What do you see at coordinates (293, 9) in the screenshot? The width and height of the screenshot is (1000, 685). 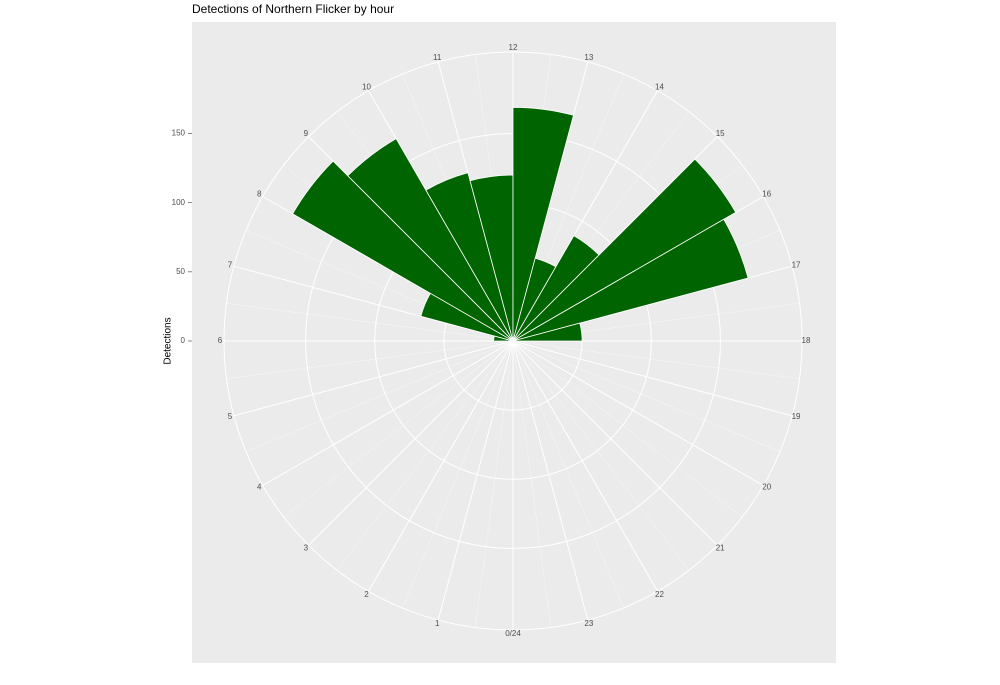 I see `chart-title: Detections of Northern Flicker by hour` at bounding box center [293, 9].